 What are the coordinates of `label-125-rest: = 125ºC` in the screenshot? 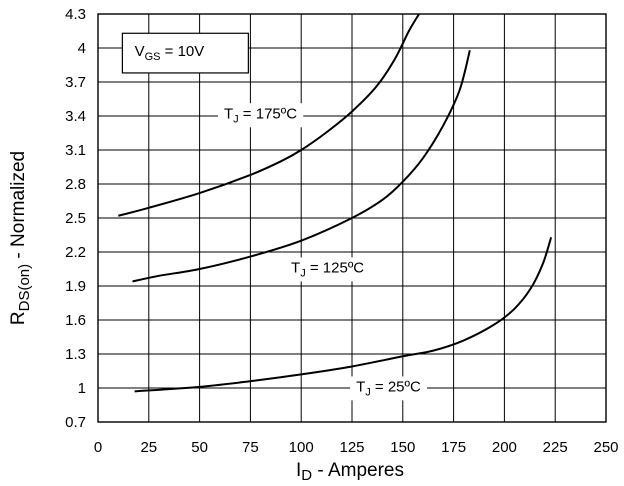 It's located at (335, 267).